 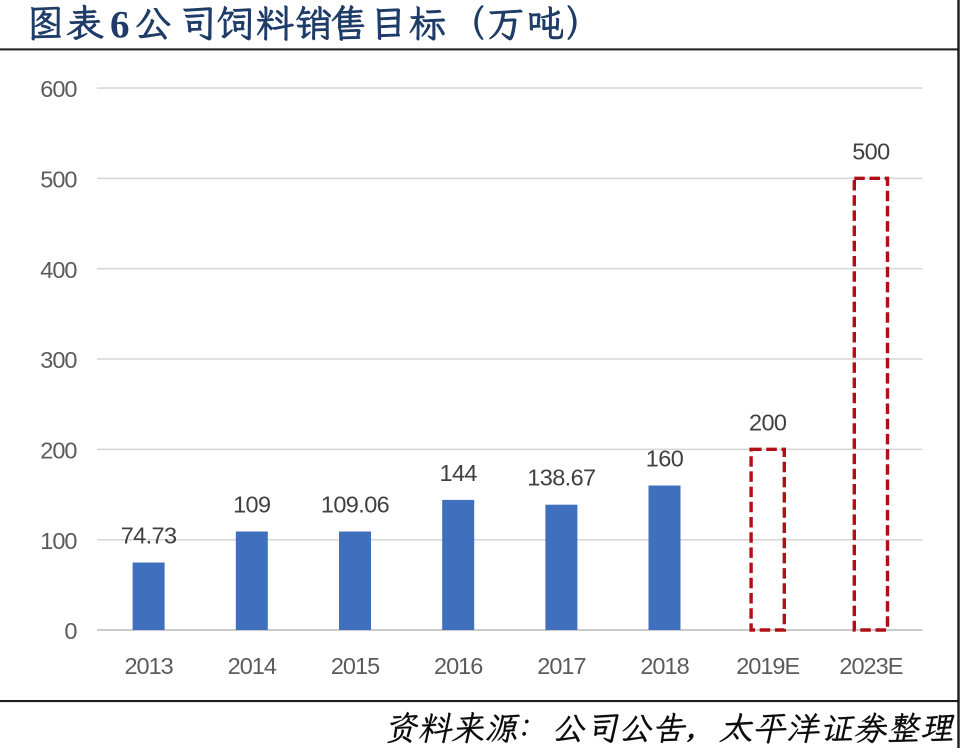 What do you see at coordinates (58, 541) in the screenshot?
I see `svg-text: 100` at bounding box center [58, 541].